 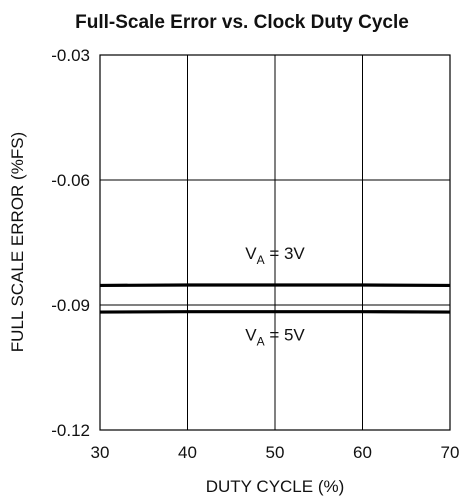 I want to click on chart-title: Full-Scale Error vs. Clock Duty Cycle, so click(x=242, y=22).